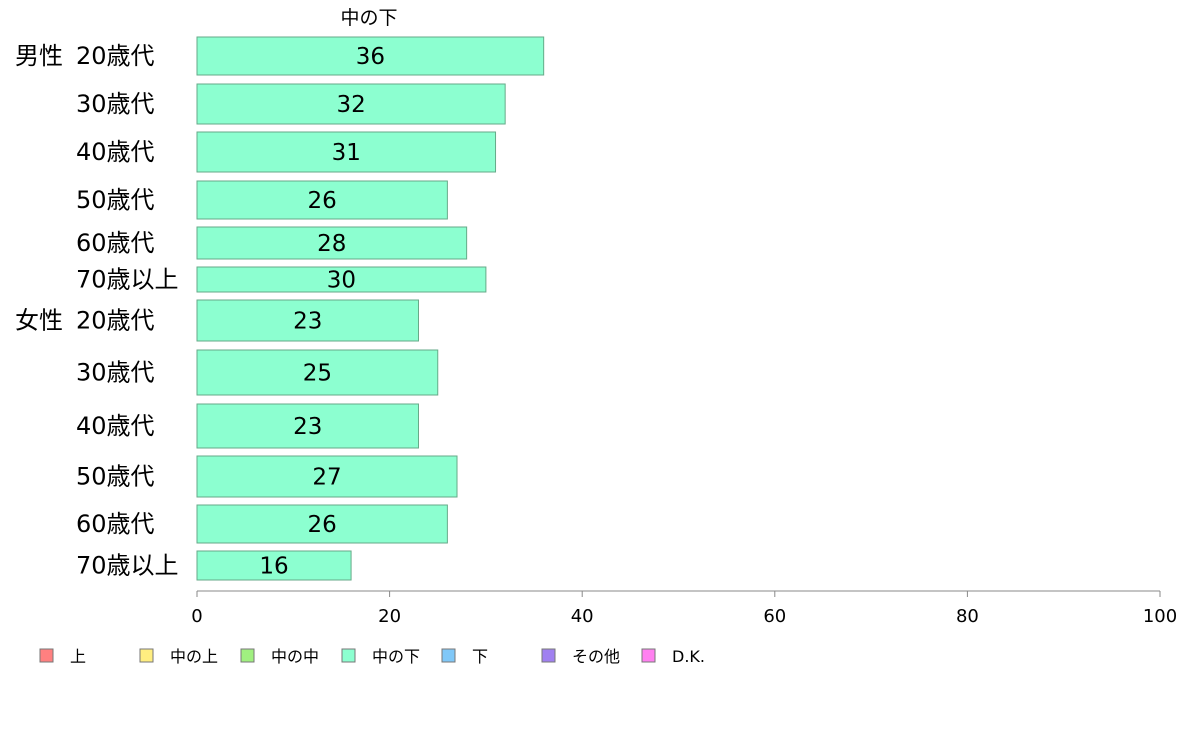  I want to click on category-label-2: 40歳代, so click(115, 152).